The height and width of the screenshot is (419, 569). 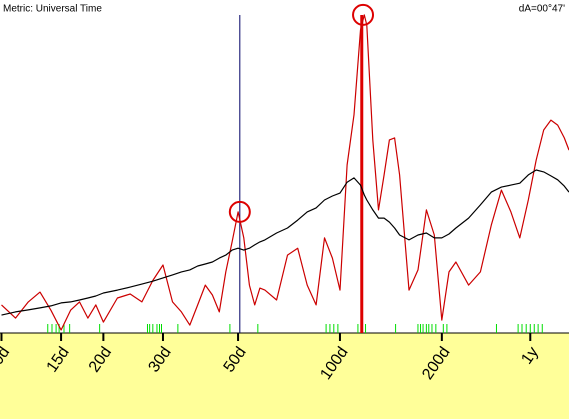 I want to click on x-tick-label: 1y, so click(x=530, y=356).